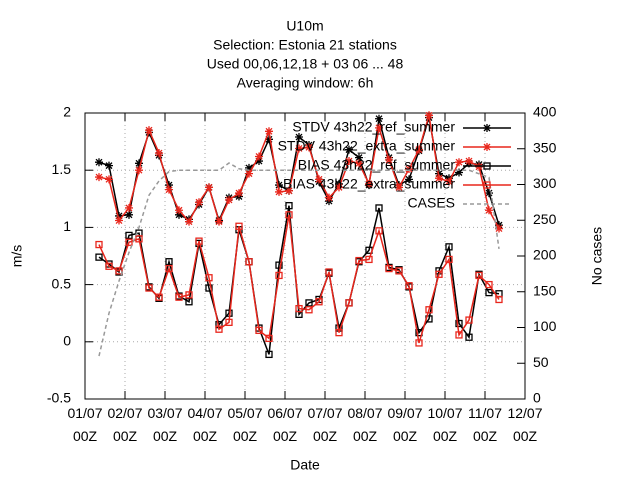 The width and height of the screenshot is (640, 480). I want to click on legend-label: STDV 43h22_extra_summer, so click(367, 146).